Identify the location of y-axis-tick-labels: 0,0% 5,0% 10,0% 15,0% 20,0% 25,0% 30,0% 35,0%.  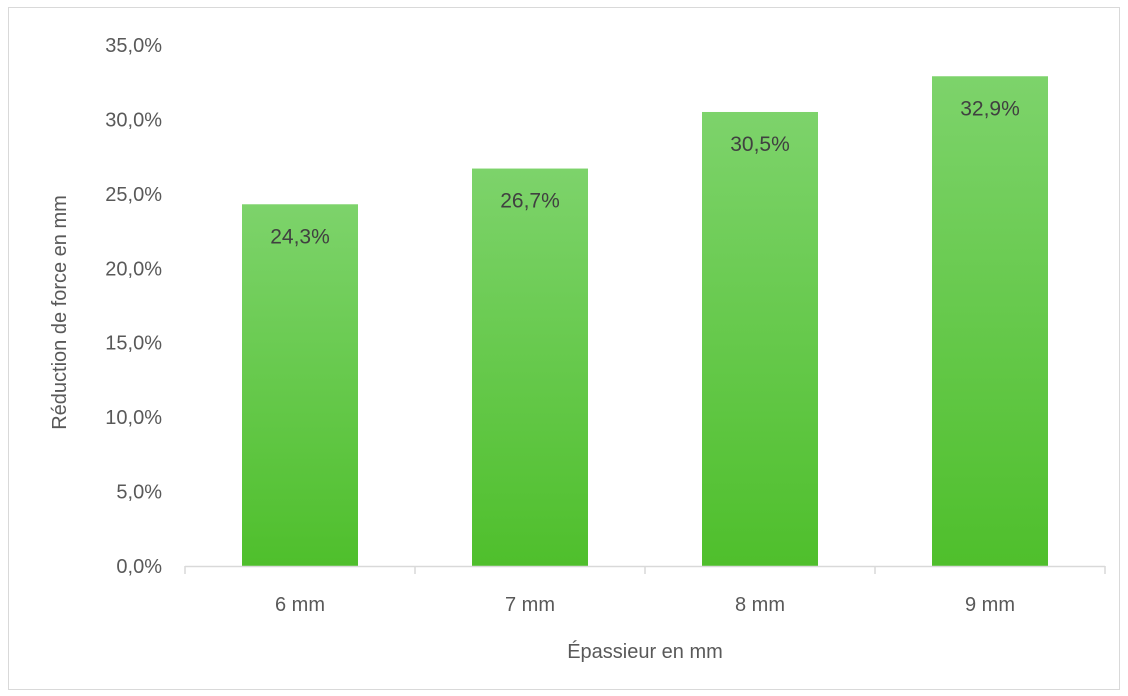
(133, 306).